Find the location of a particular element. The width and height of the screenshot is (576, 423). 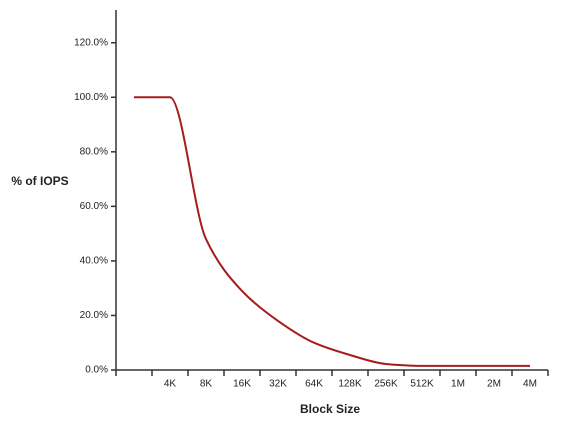

x-tick-label: 8K is located at coordinates (206, 384).